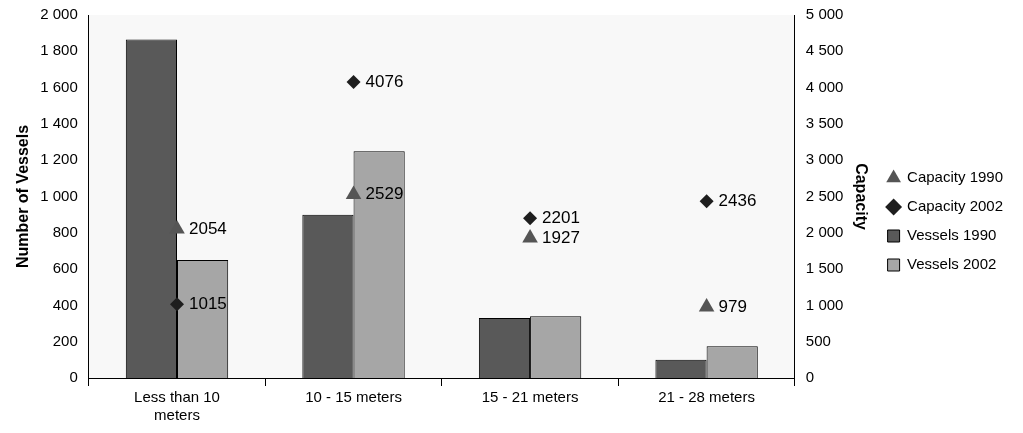 The image size is (1023, 433). I want to click on data-label: 2201, so click(561, 217).